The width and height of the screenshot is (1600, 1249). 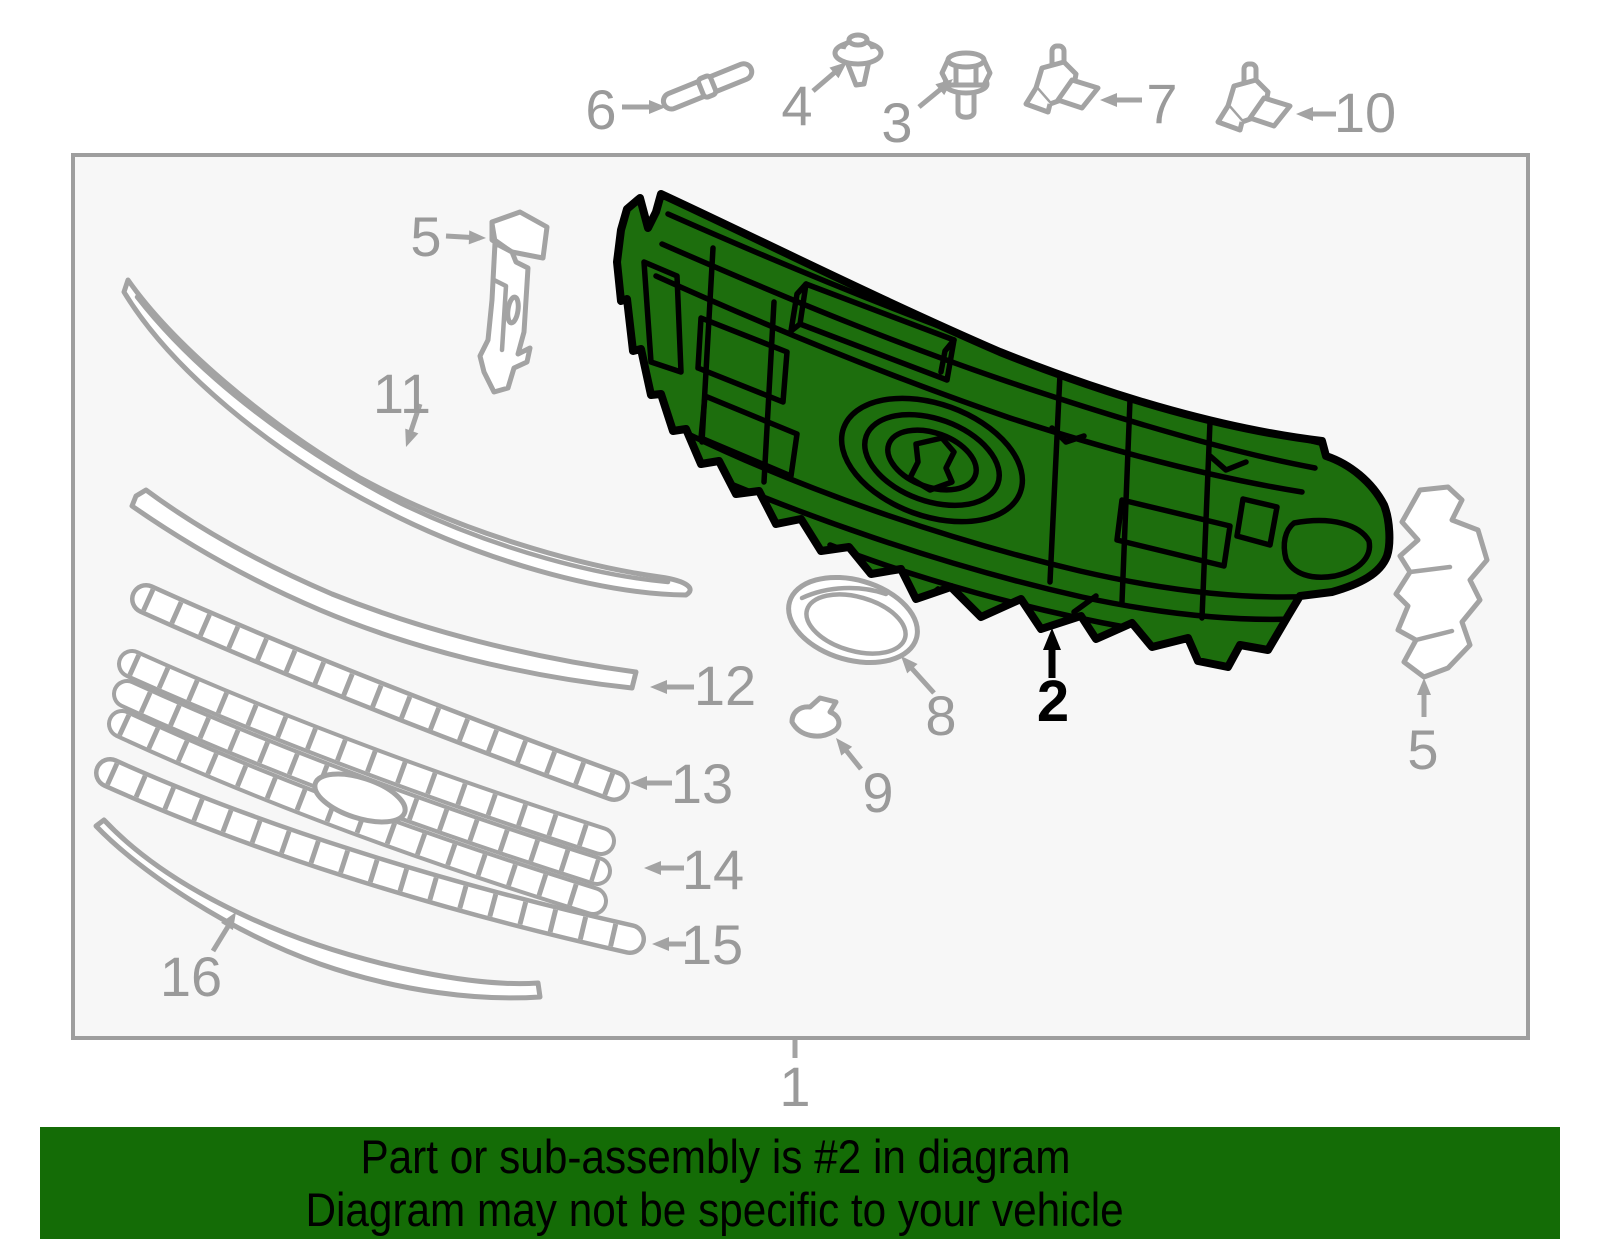 What do you see at coordinates (797, 105) in the screenshot?
I see `callout-4: 4` at bounding box center [797, 105].